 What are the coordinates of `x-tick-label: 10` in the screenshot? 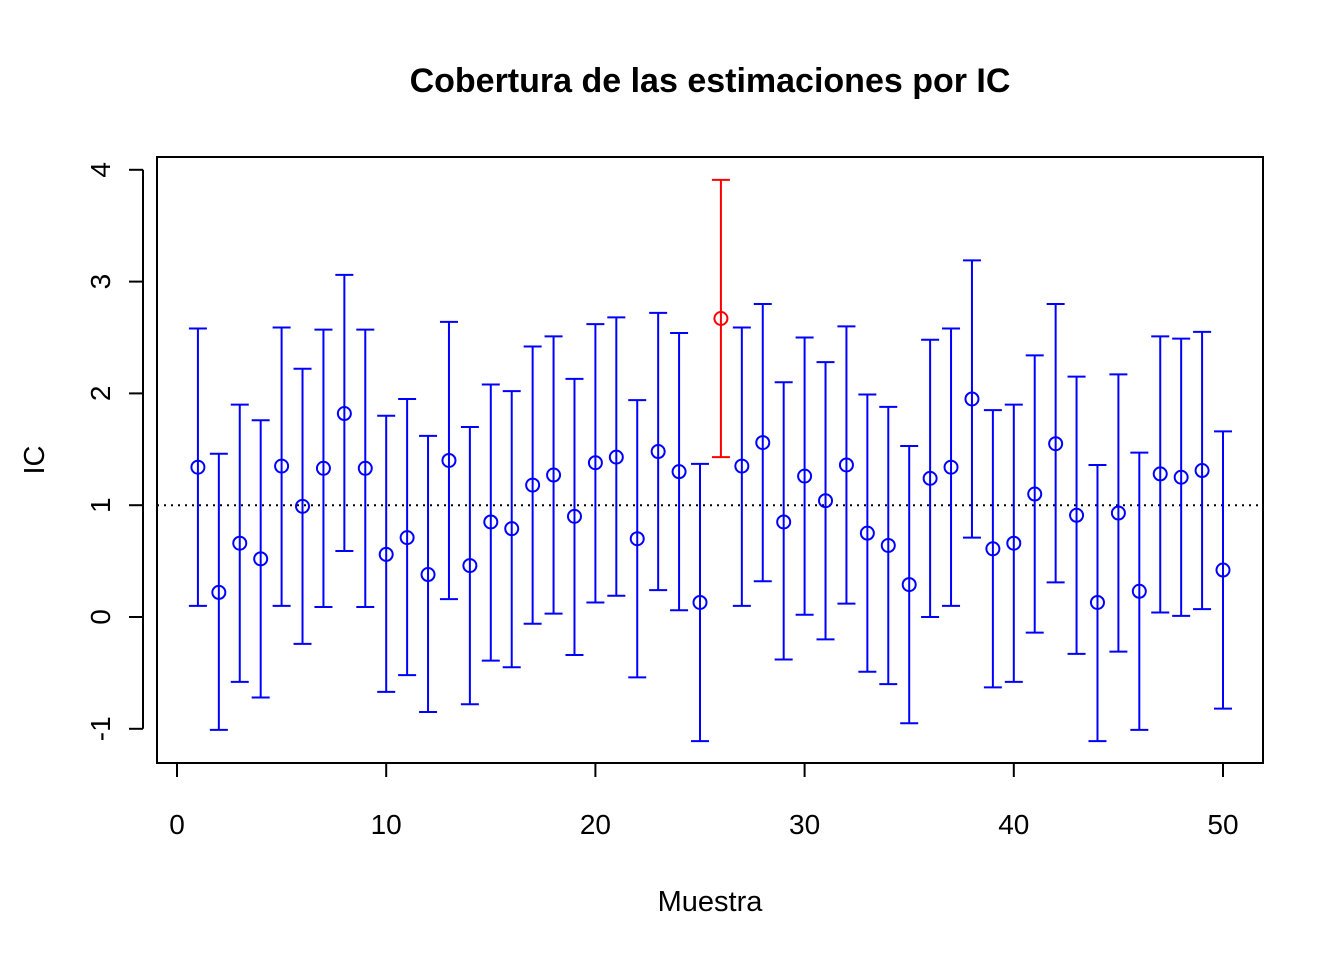 It's located at (386, 824).